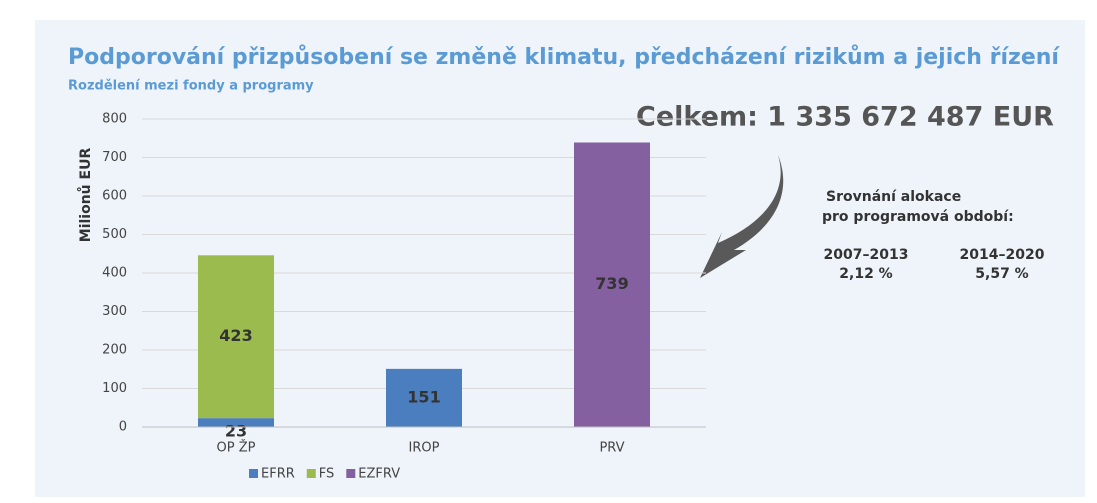 This screenshot has height=503, width=1097. What do you see at coordinates (114, 196) in the screenshot?
I see `y-tick-label: 600` at bounding box center [114, 196].